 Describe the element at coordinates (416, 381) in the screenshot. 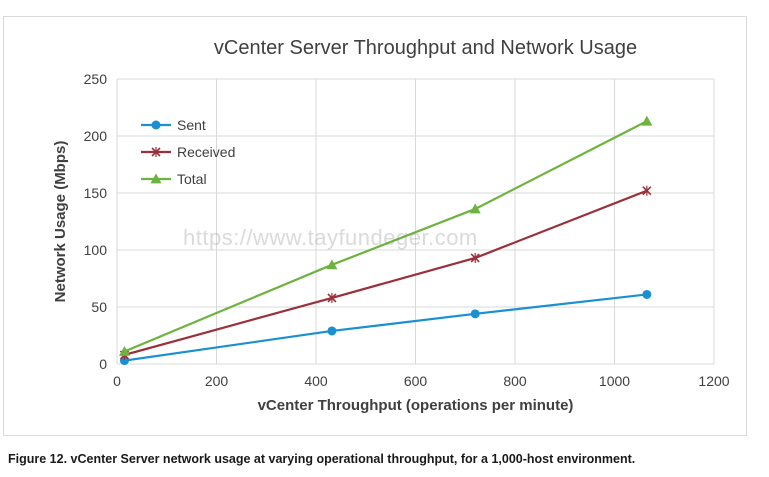

I see `x-tick-label: 600` at that location.